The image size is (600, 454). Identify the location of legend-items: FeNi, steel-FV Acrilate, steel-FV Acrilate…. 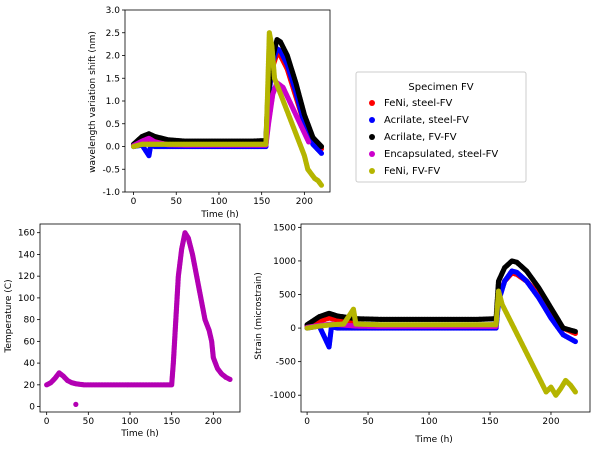
(433, 137).